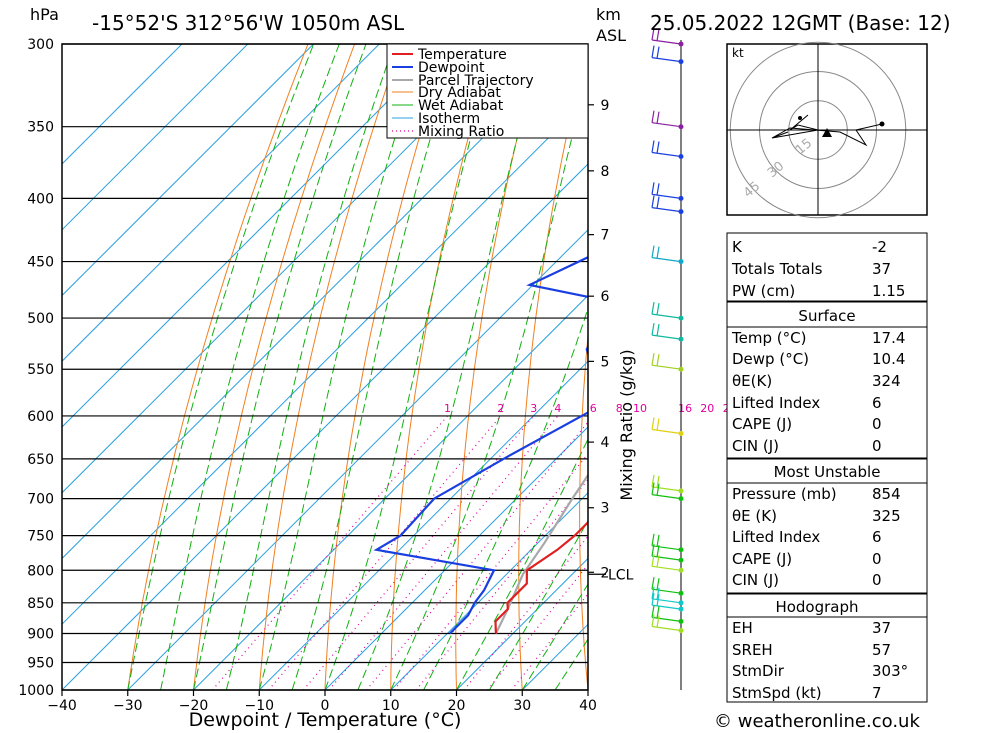  Describe the element at coordinates (605, 509) in the screenshot. I see `km-tick-label: 3` at that location.